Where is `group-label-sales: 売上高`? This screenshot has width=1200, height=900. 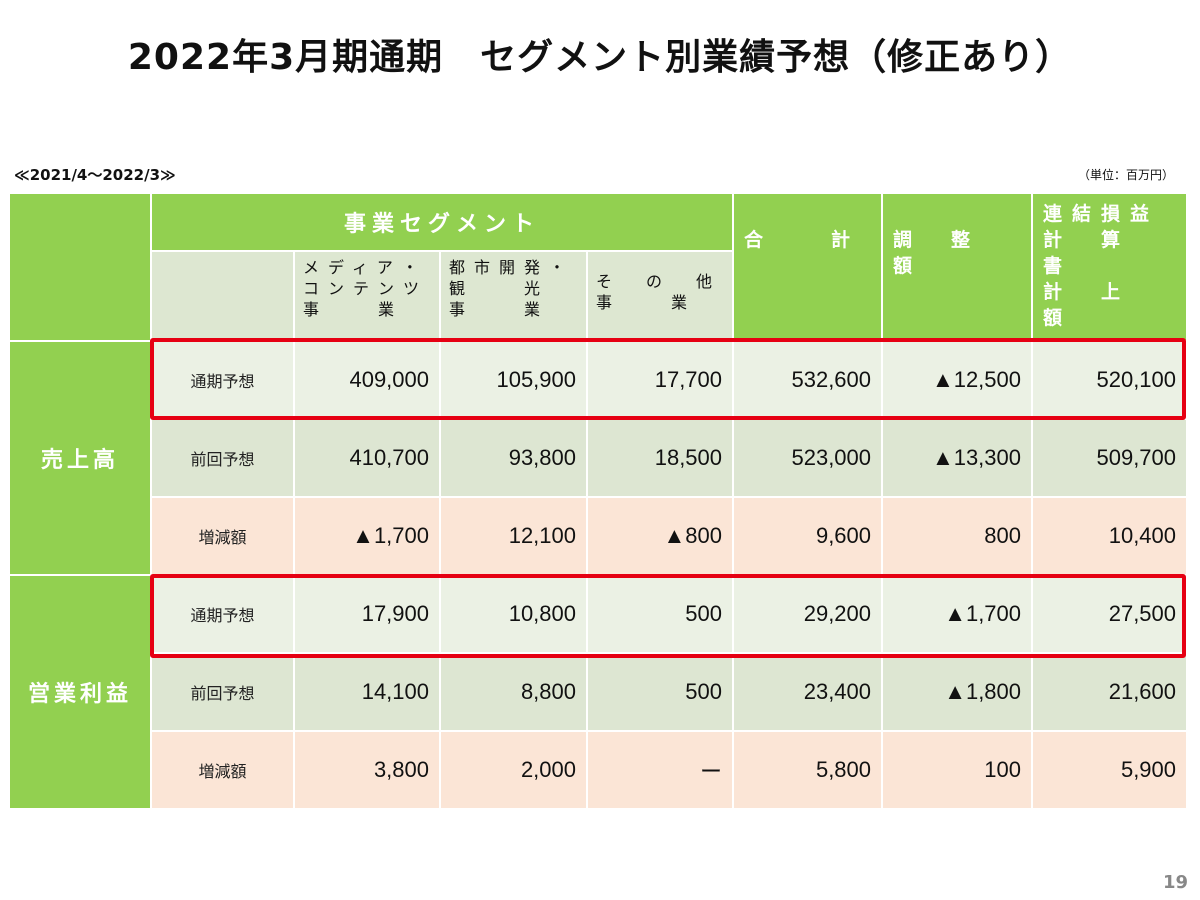
group-label-sales: 売上高 is located at coordinates (80, 458).